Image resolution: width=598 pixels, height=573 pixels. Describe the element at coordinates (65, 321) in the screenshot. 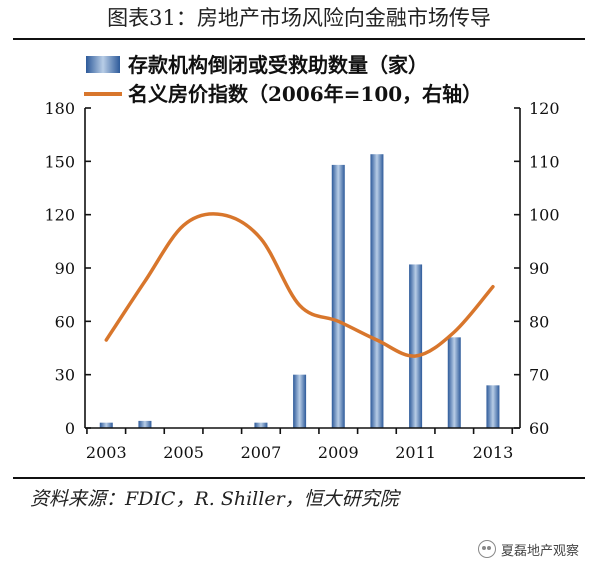

I see `left-tick-label: 60` at that location.